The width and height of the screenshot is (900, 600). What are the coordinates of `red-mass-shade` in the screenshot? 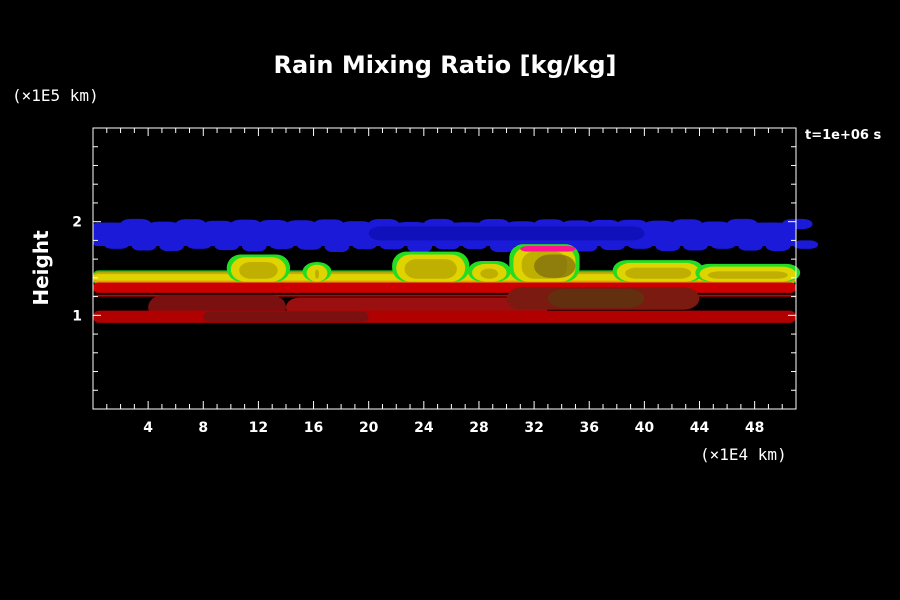 It's located at (596, 298).